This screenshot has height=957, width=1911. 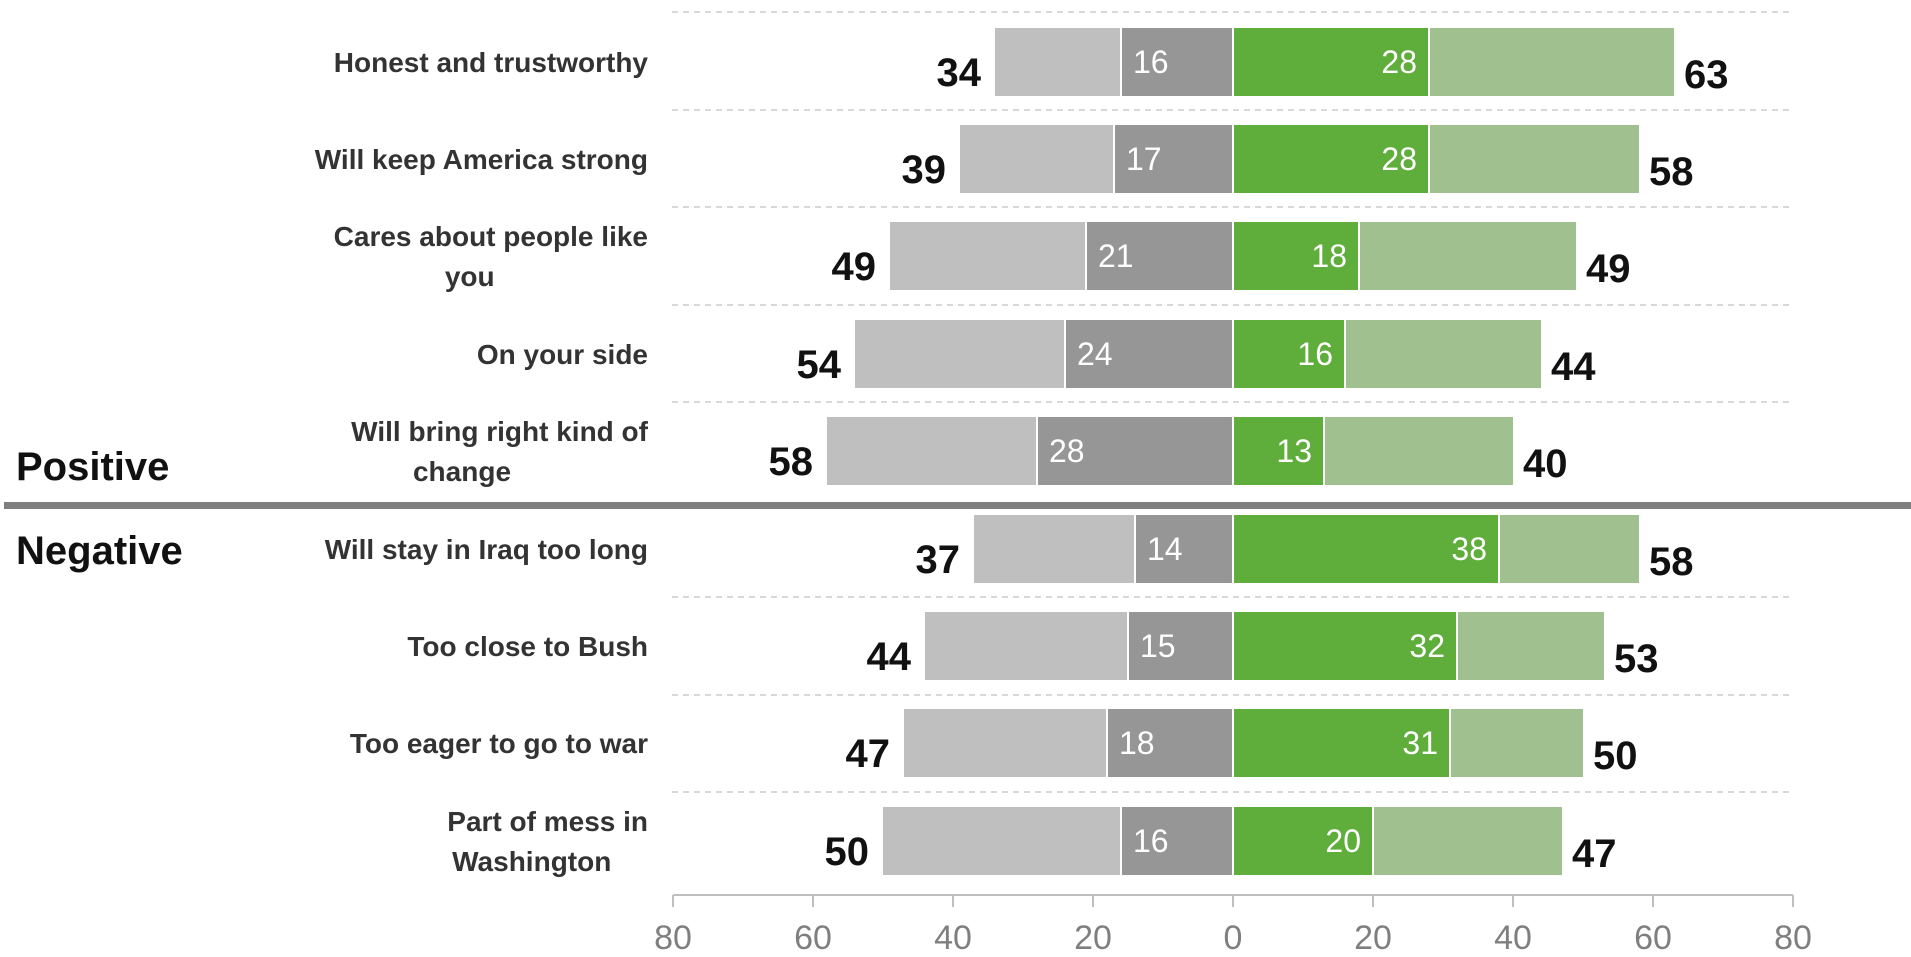 I want to click on data-label-left-strong: 14, so click(x=1165, y=549).